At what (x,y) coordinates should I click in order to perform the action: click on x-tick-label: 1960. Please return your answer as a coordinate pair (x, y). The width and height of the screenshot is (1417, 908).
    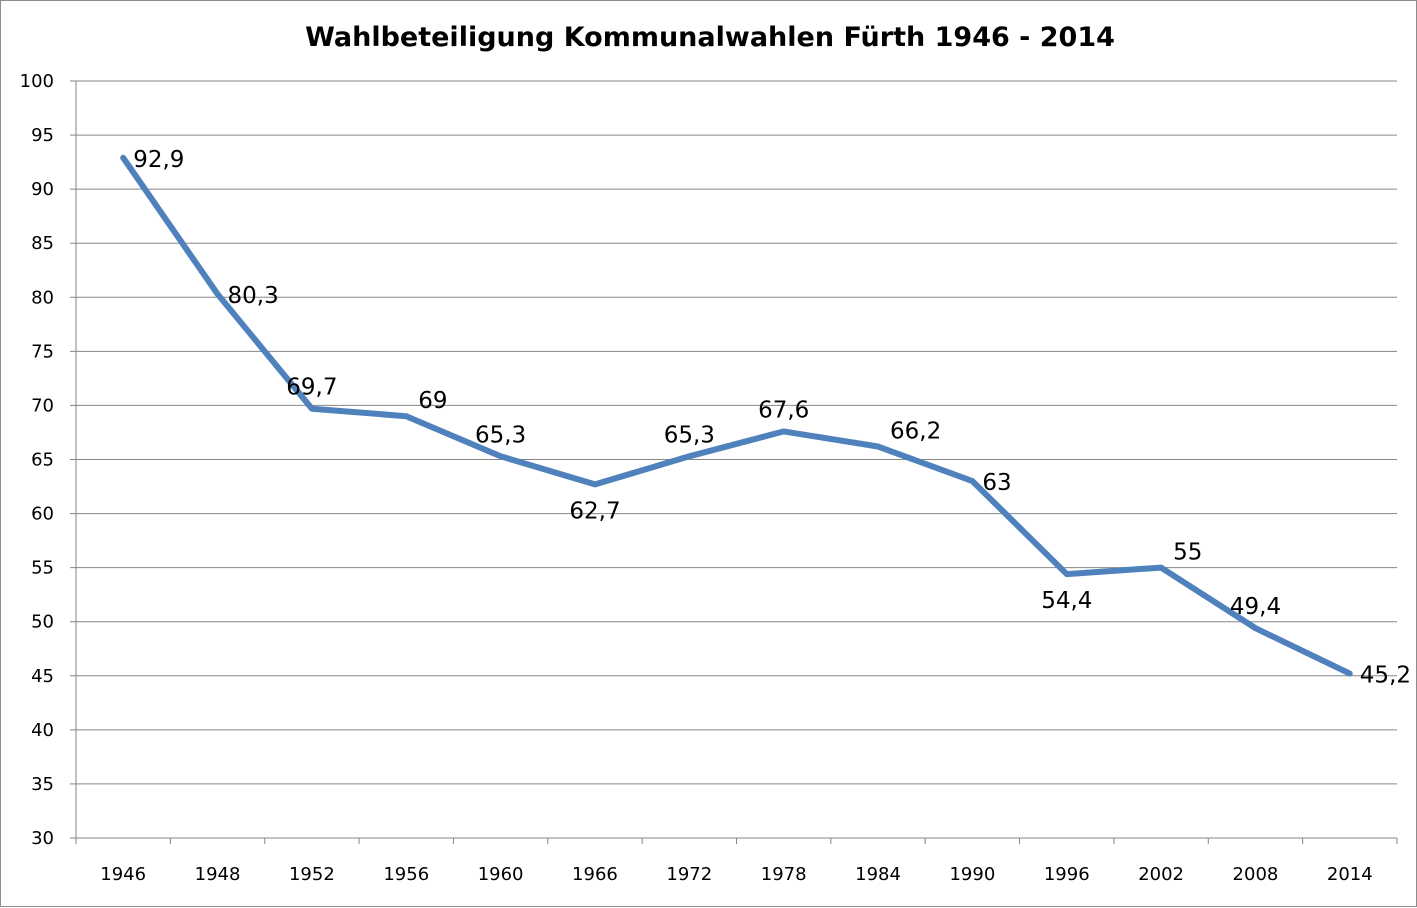
    Looking at the image, I should click on (501, 874).